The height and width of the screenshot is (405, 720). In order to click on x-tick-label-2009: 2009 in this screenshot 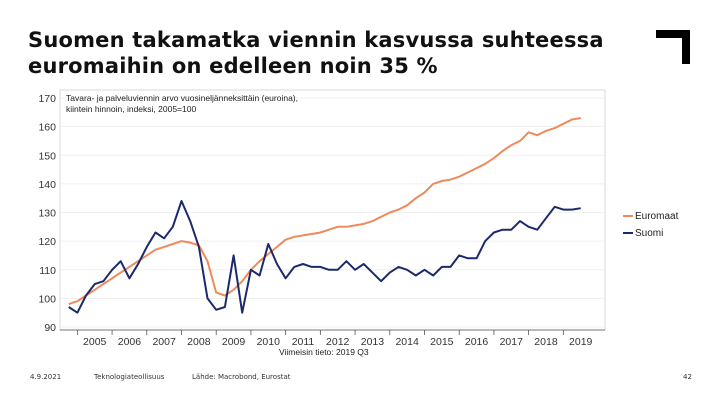, I will do `click(234, 342)`.